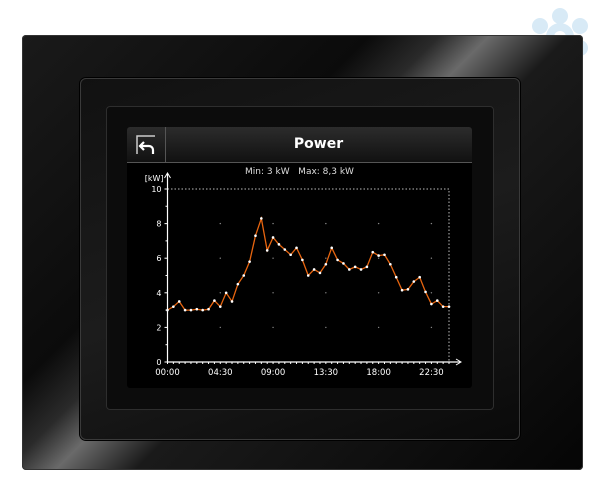 Image resolution: width=600 pixels, height=500 pixels. Describe the element at coordinates (431, 373) in the screenshot. I see `x-tick-label: 22:30` at that location.